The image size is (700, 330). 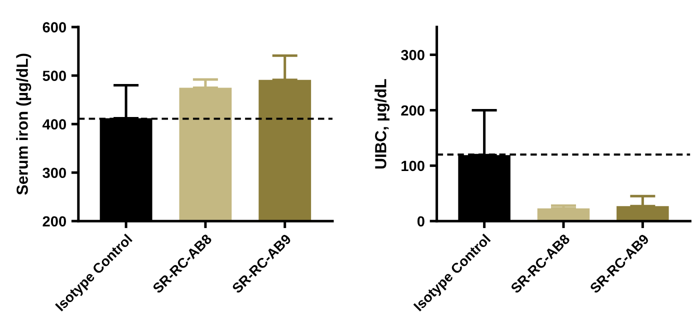 What do you see at coordinates (54, 124) in the screenshot?
I see `y-tick-label: 400` at bounding box center [54, 124].